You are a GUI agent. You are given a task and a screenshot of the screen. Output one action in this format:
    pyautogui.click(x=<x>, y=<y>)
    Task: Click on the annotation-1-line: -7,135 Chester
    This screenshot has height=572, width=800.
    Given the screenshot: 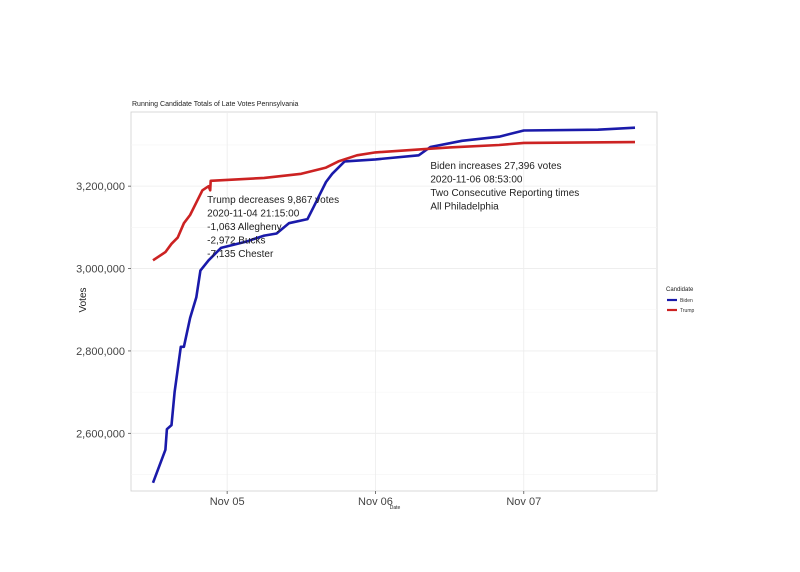 What is the action you would take?
    pyautogui.click(x=240, y=254)
    